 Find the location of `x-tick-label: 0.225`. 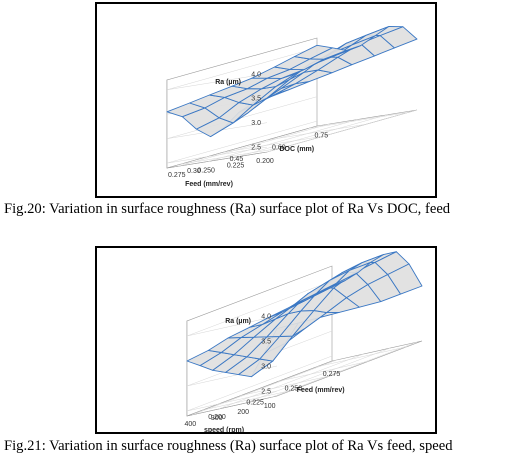

x-tick-label: 0.225 is located at coordinates (236, 166).